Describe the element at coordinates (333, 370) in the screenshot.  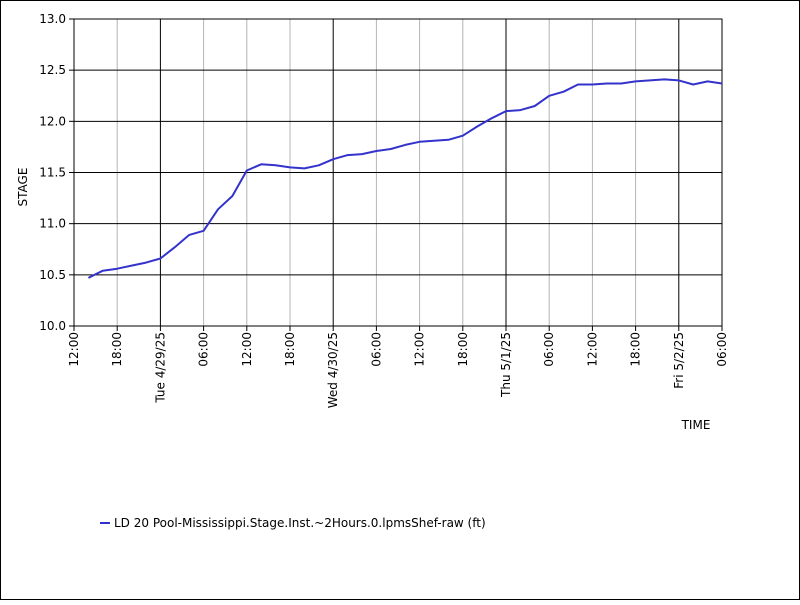
I see `x-tick-label-major: Wed 4/30/25` at that location.